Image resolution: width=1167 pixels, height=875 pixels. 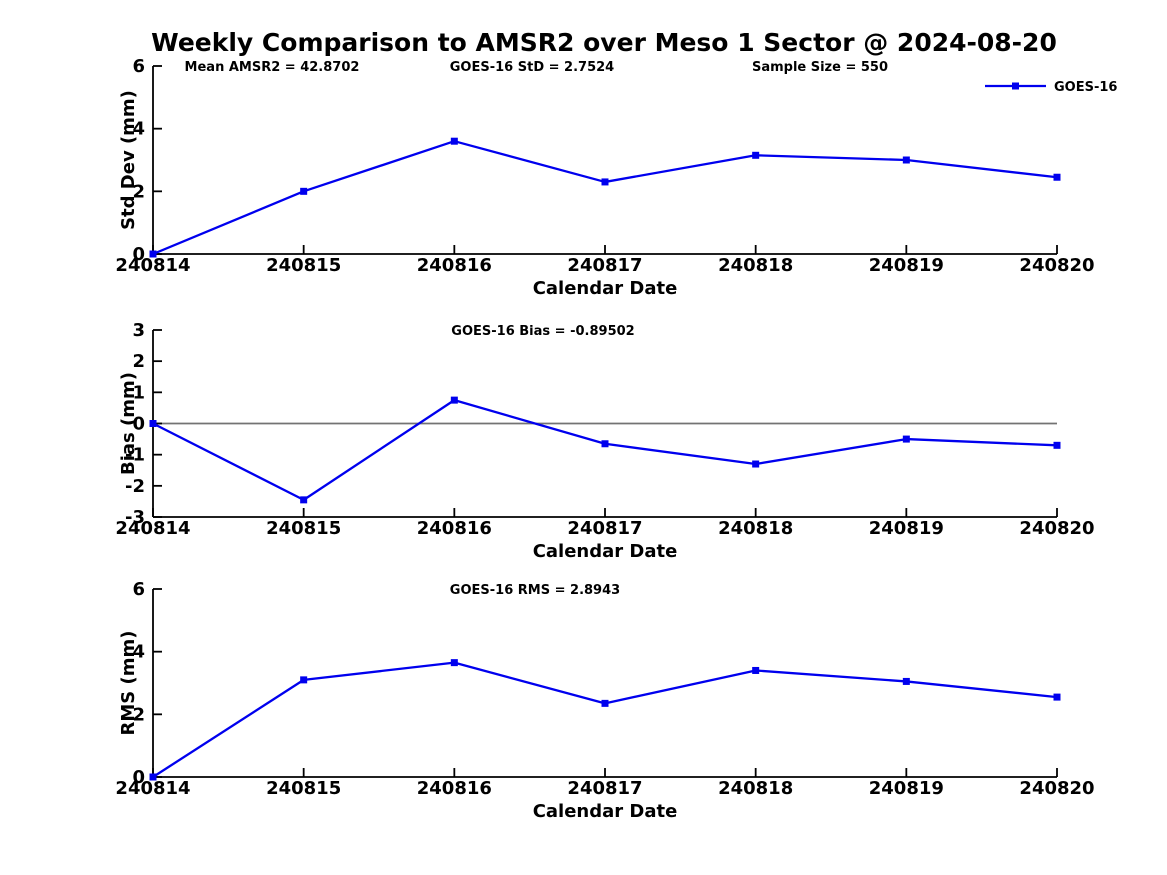 I want to click on y-tick-label: -3, so click(x=135, y=517).